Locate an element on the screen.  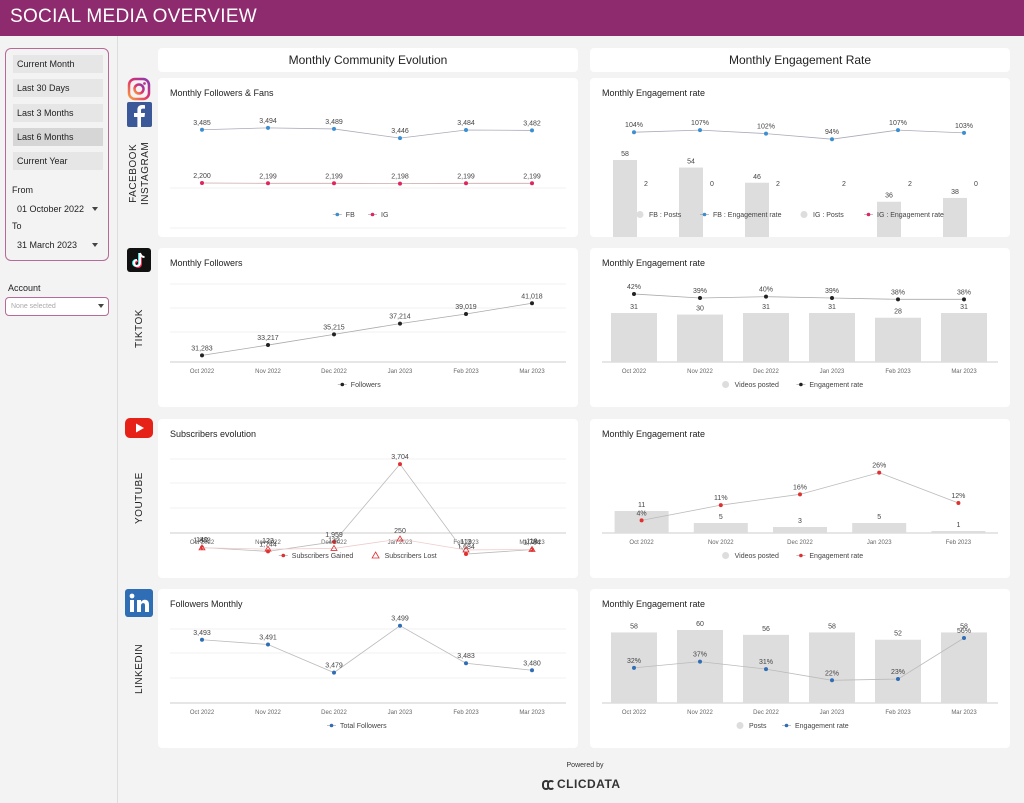
period-last-30-days-button: Last 30 Days is located at coordinates (58, 88).